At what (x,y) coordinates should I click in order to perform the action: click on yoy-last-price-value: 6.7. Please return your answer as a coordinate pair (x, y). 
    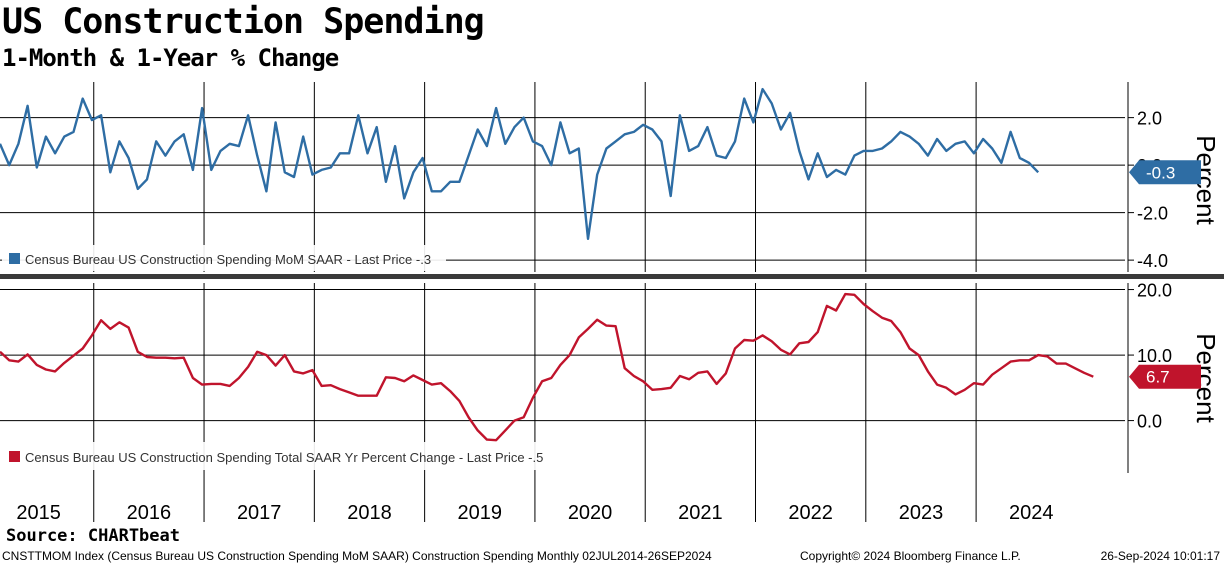
    Looking at the image, I should click on (1158, 377).